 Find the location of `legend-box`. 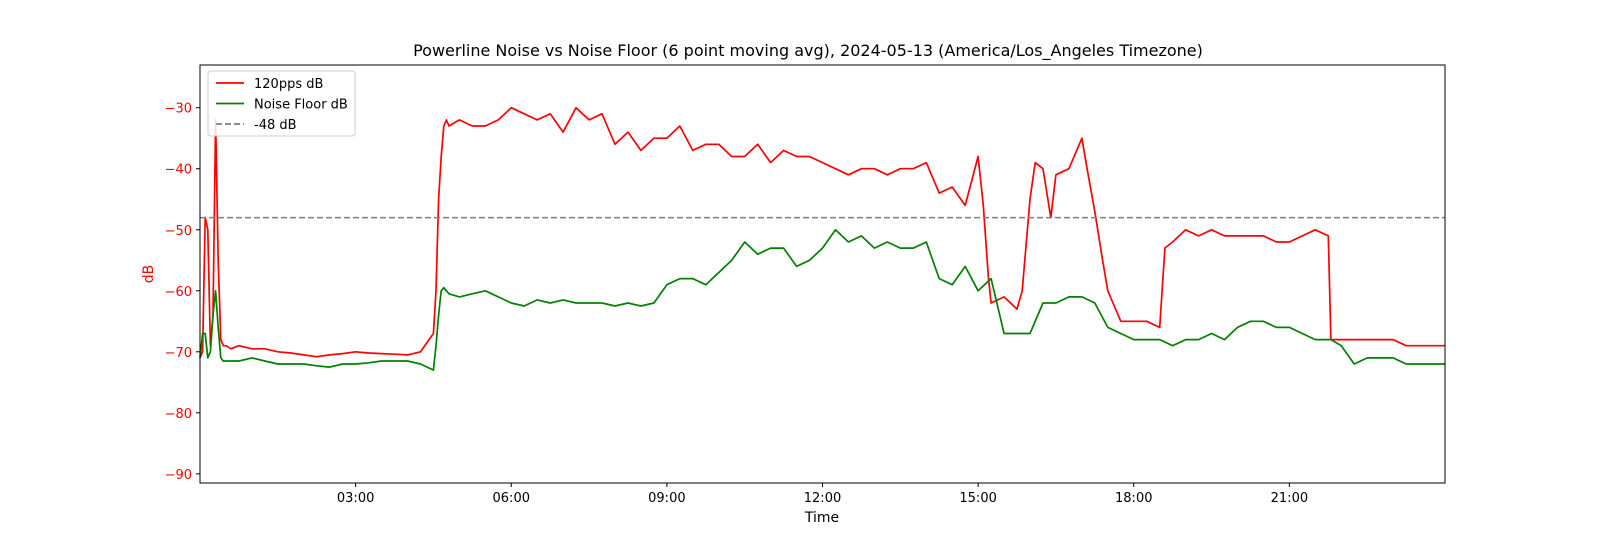

legend-box is located at coordinates (281, 103).